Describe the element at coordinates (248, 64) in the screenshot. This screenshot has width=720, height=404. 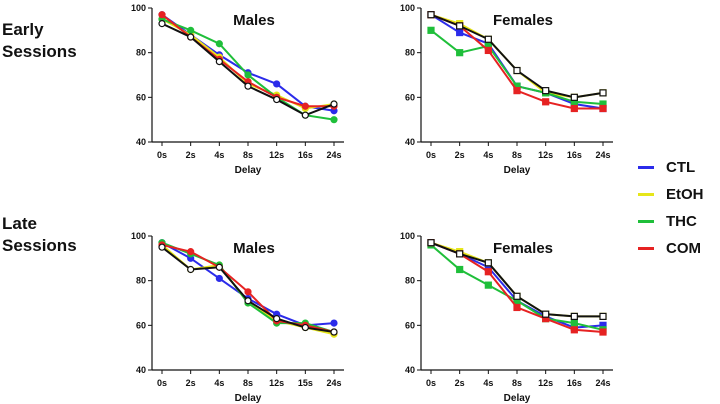
I see `series-line-etoh` at that location.